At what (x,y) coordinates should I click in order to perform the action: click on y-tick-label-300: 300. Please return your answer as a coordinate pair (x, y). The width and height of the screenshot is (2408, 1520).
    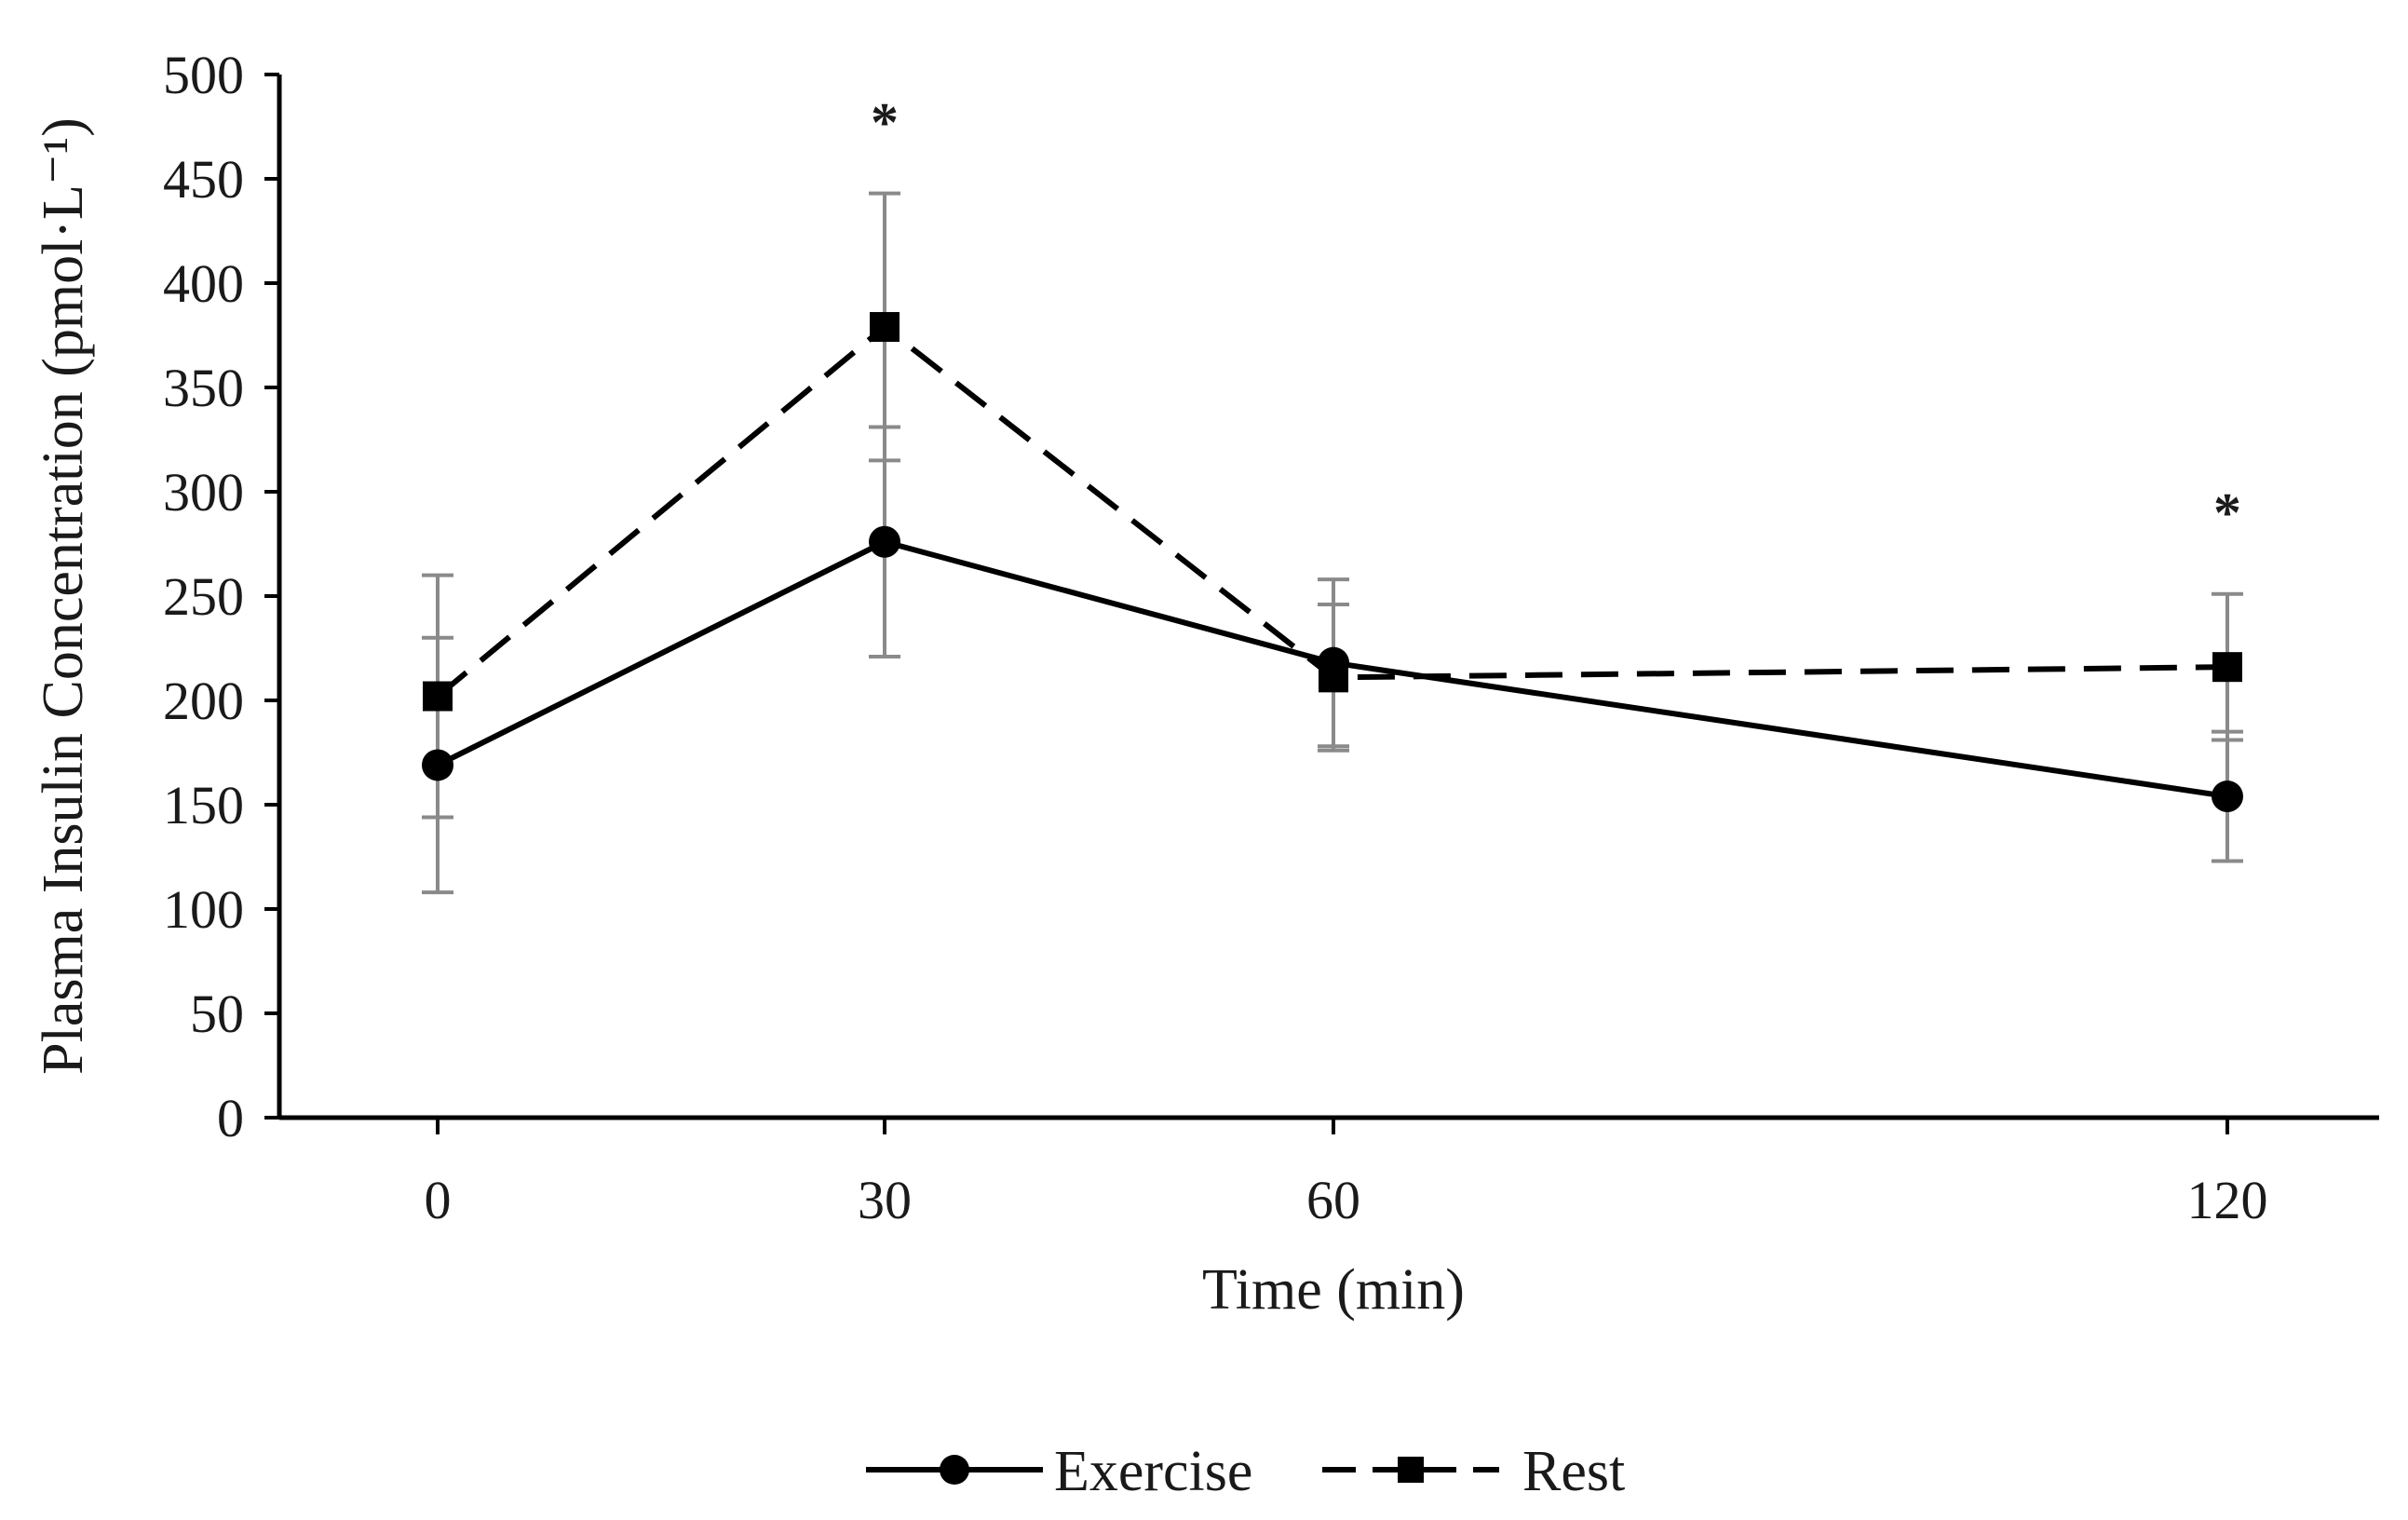
    Looking at the image, I should click on (203, 492).